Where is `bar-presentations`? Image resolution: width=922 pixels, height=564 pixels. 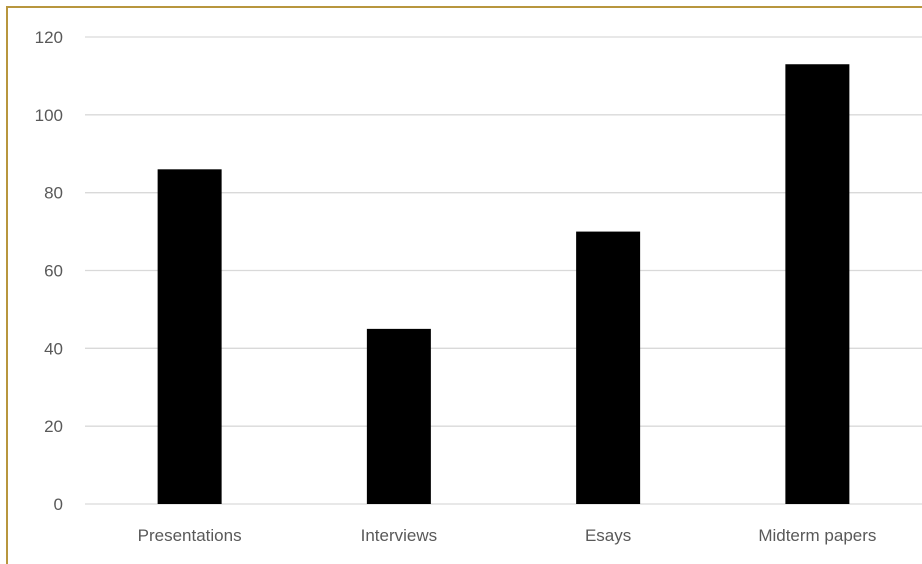
bar-presentations is located at coordinates (189, 337).